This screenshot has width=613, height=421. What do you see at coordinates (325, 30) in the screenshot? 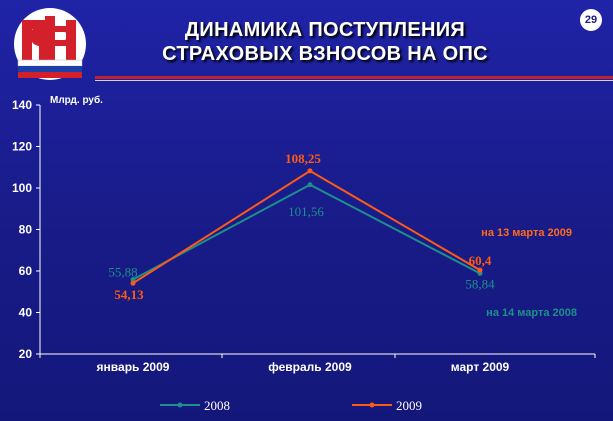
I see `title-line-1: ДИНАМИКА ПОСТУПЛЕНИЯ` at bounding box center [325, 30].